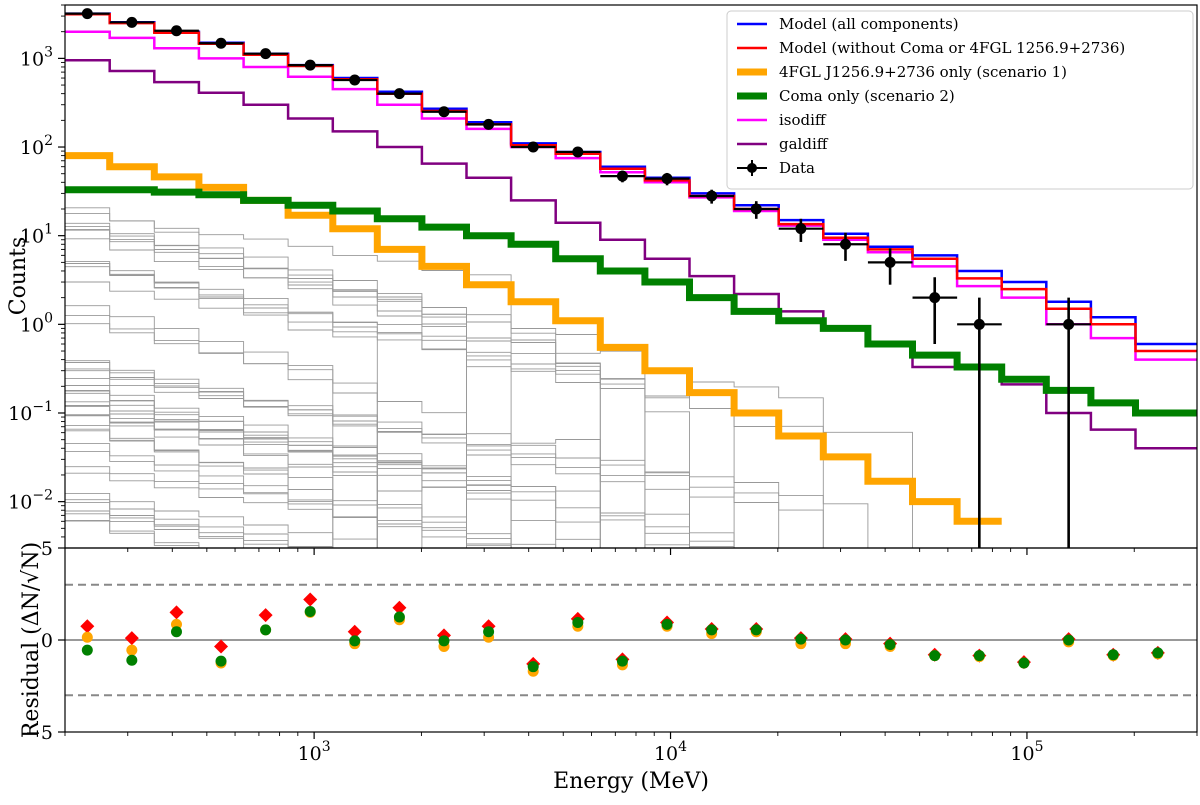 The image size is (1200, 805). I want to click on residual-y-tick-label: −5, so click(39, 733).